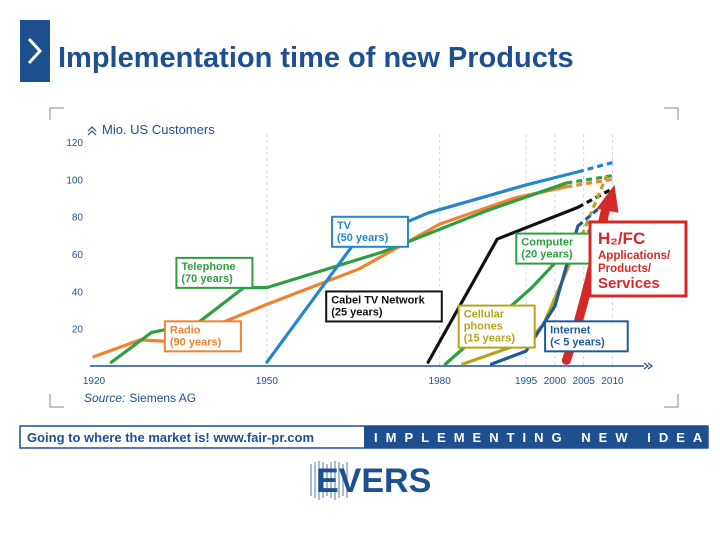 This screenshot has width=720, height=540. Describe the element at coordinates (74, 143) in the screenshot. I see `y-tick-120: 120` at that location.